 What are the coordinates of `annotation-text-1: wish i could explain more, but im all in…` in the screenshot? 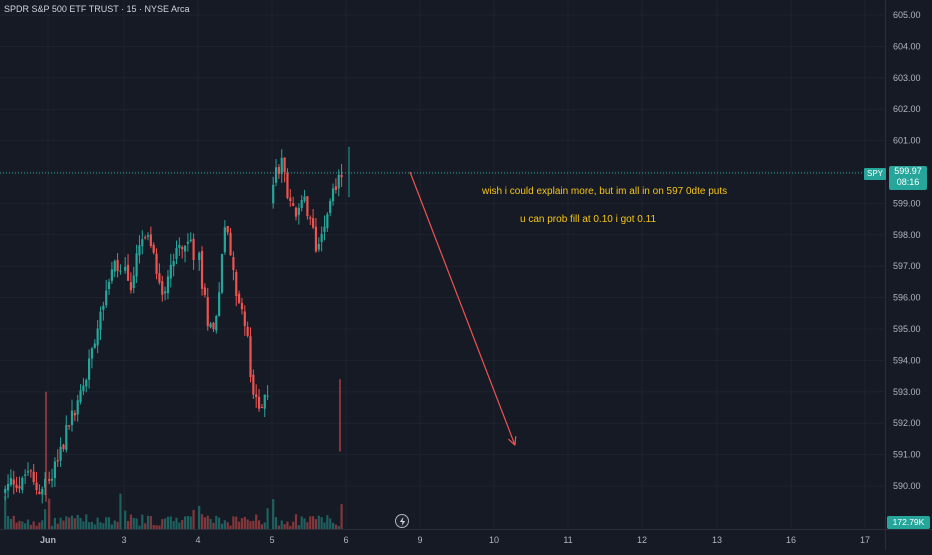 It's located at (605, 191).